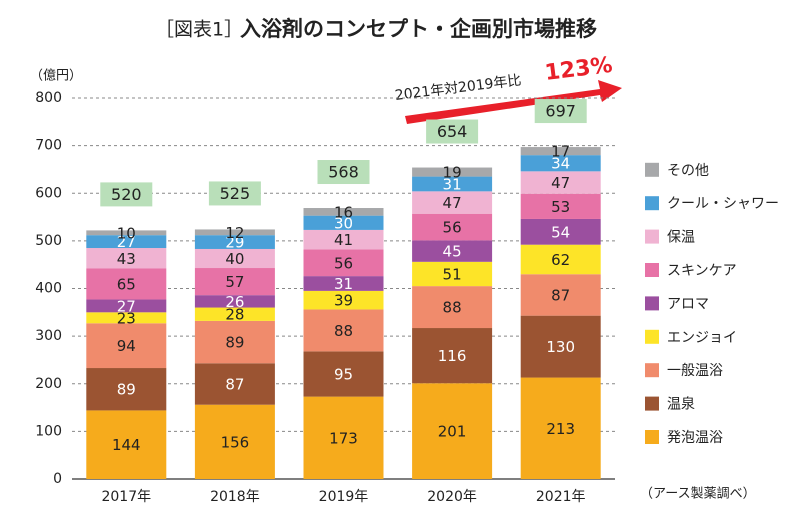 This screenshot has height=524, width=800. I want to click on y-tick-label: 700, so click(48, 146).